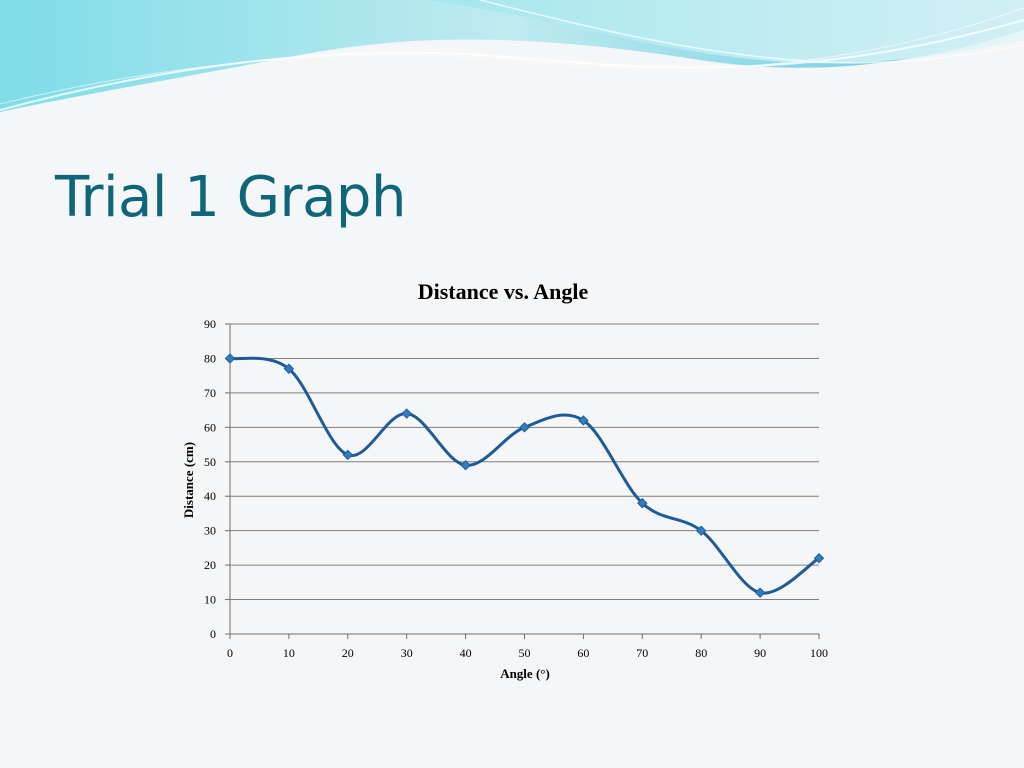 The image size is (1024, 768). What do you see at coordinates (213, 634) in the screenshot?
I see `y-tick-label-0: 0` at bounding box center [213, 634].